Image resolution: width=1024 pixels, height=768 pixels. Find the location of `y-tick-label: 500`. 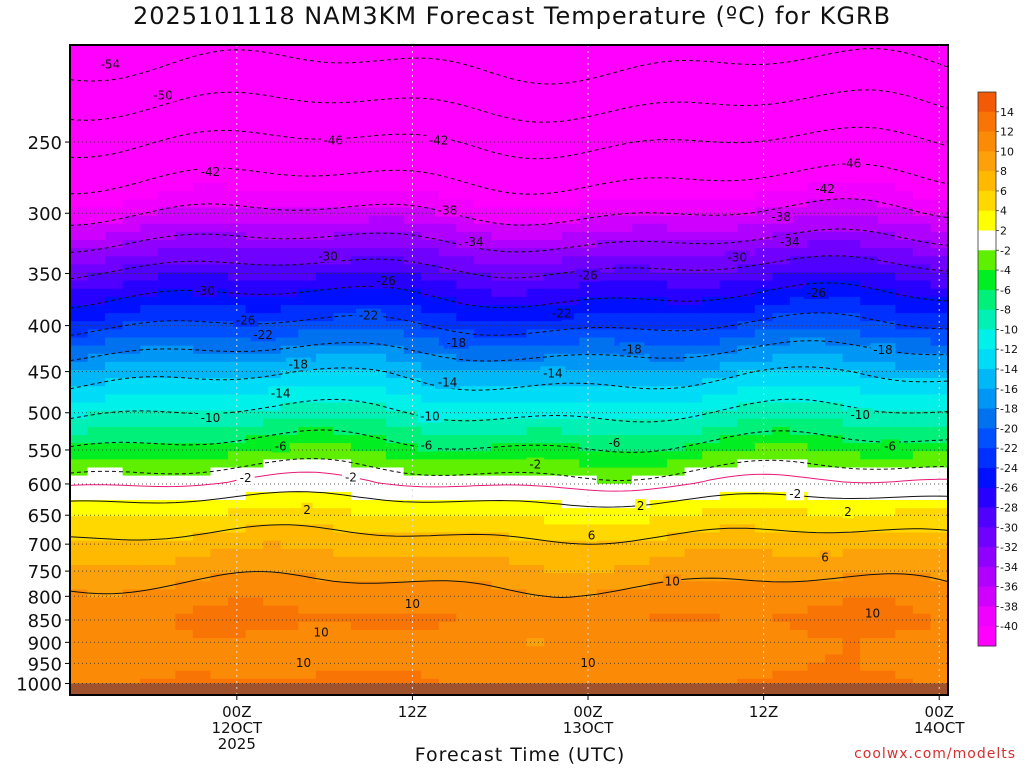

y-tick-label: 500 is located at coordinates (45, 414).